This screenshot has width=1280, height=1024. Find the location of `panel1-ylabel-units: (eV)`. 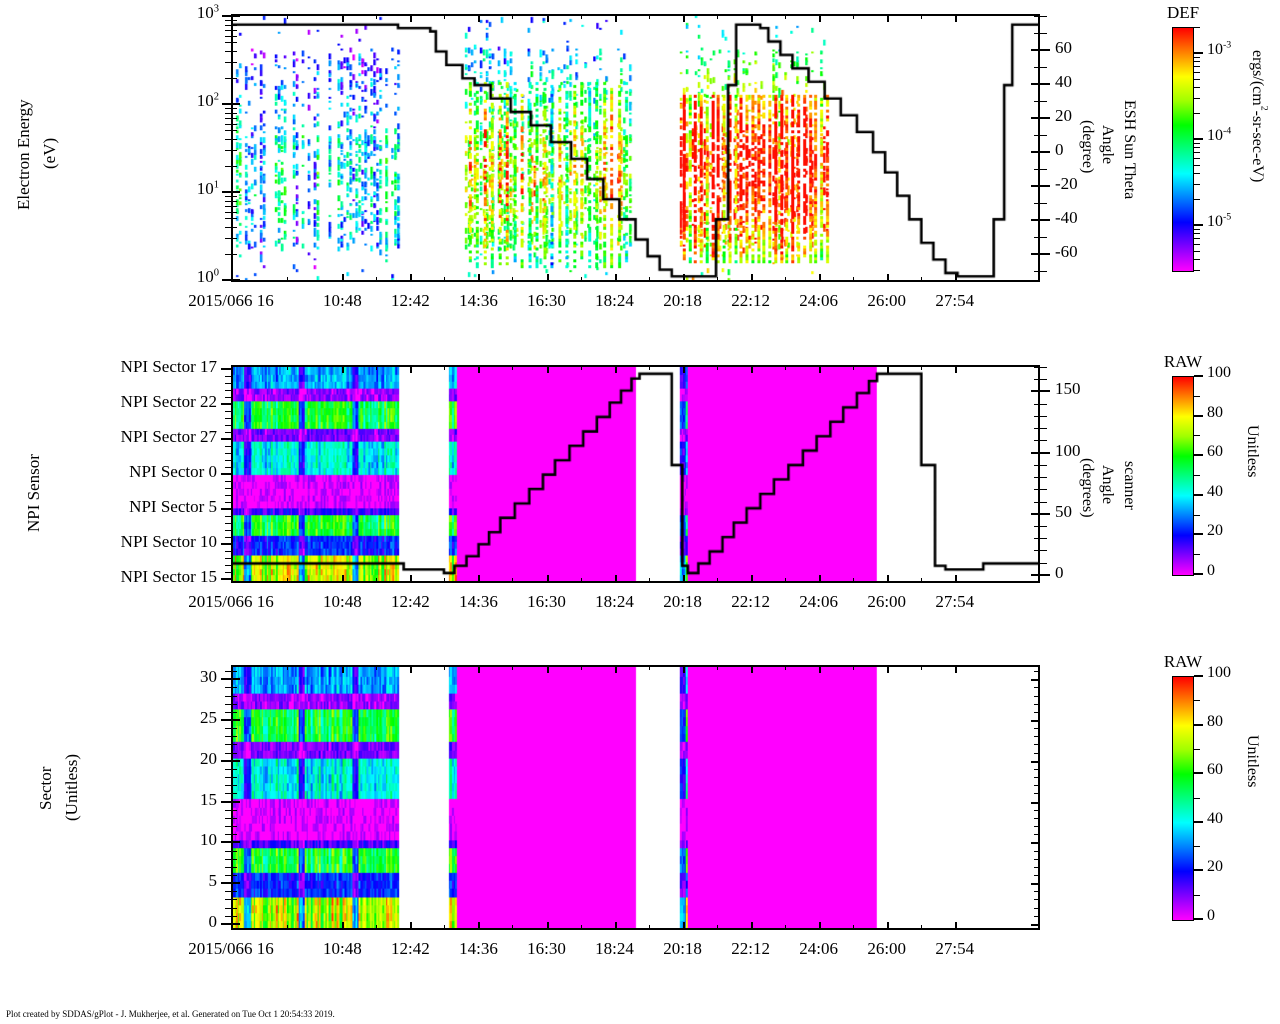

panel1-ylabel-units: (eV) is located at coordinates (49, 153).